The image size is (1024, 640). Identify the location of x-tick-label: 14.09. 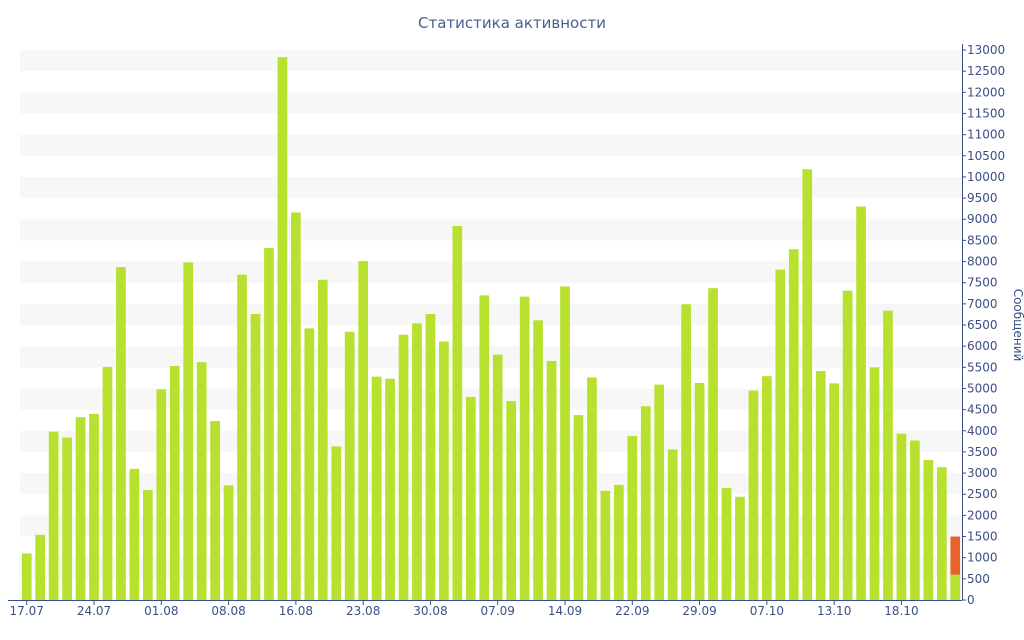
(565, 611).